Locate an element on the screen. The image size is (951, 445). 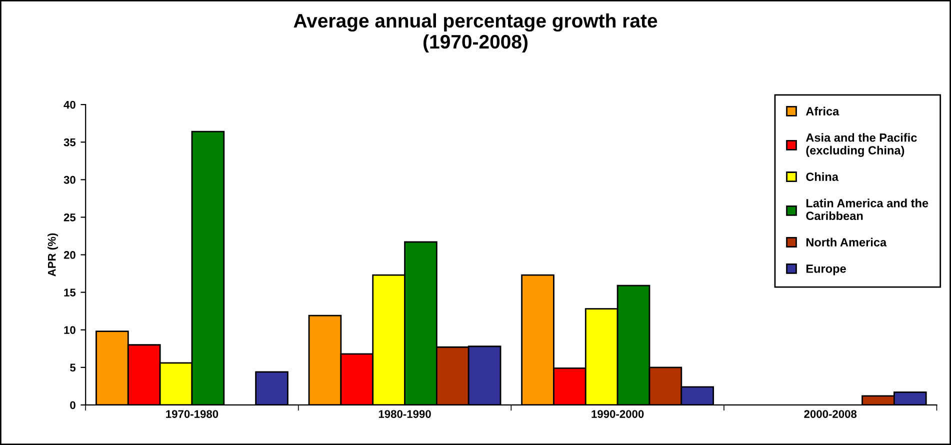
legend-label: North America is located at coordinates (846, 242).